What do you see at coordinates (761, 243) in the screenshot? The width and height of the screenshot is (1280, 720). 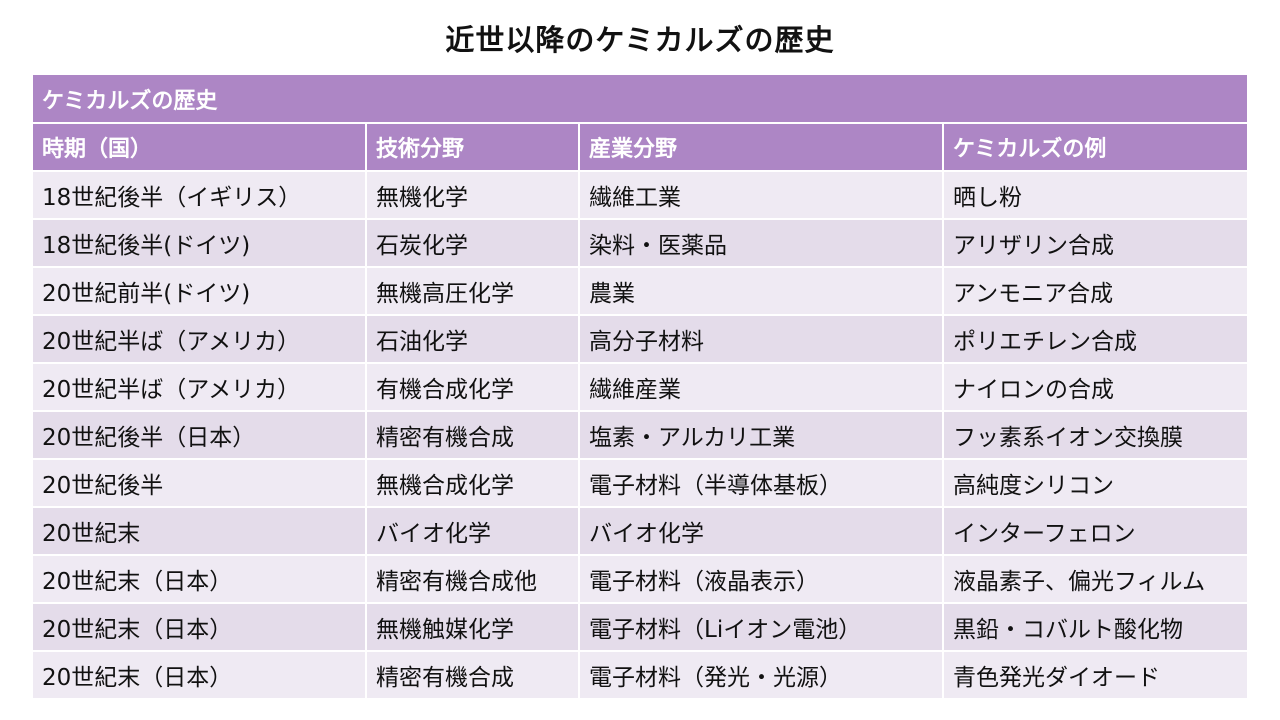 I see `cell-industry: 染料・医薬品` at bounding box center [761, 243].